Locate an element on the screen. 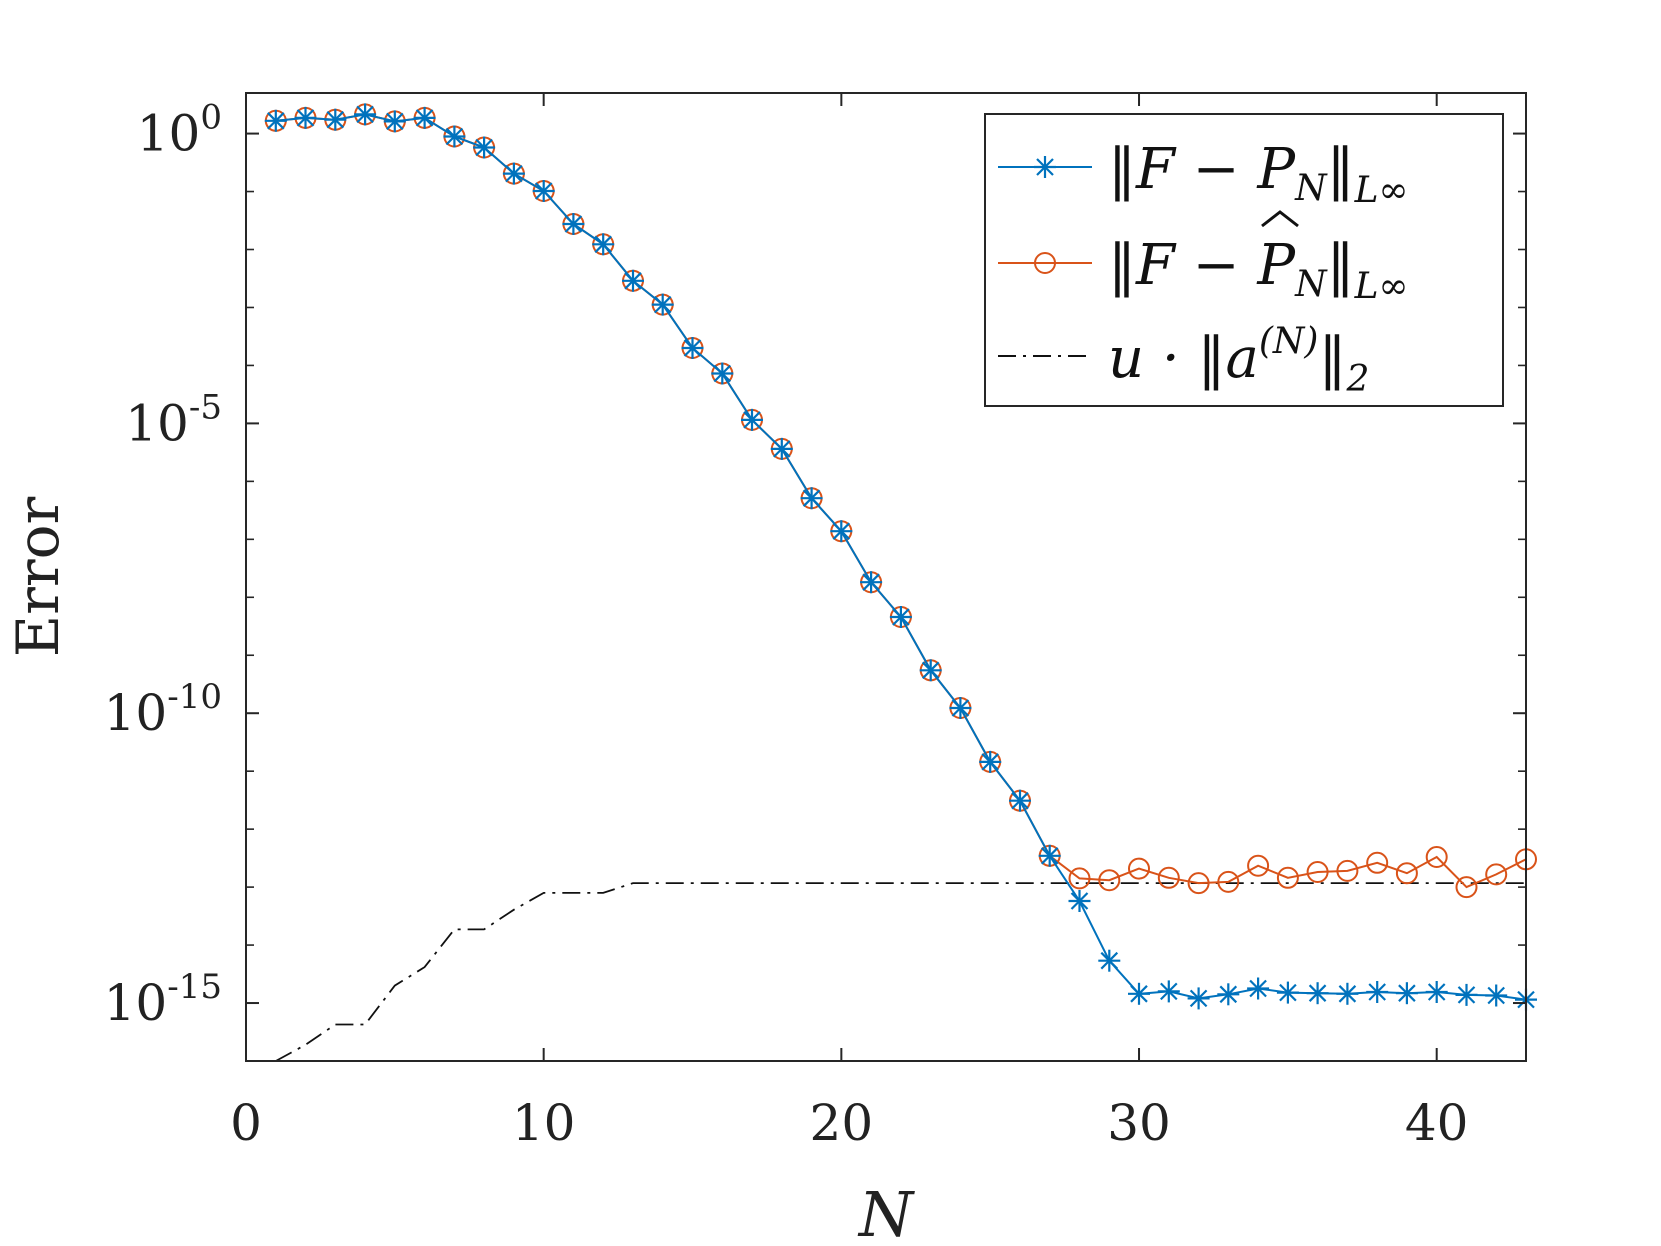 This screenshot has height=1246, width=1661. legend-marker-p-n is located at coordinates (1045, 167).